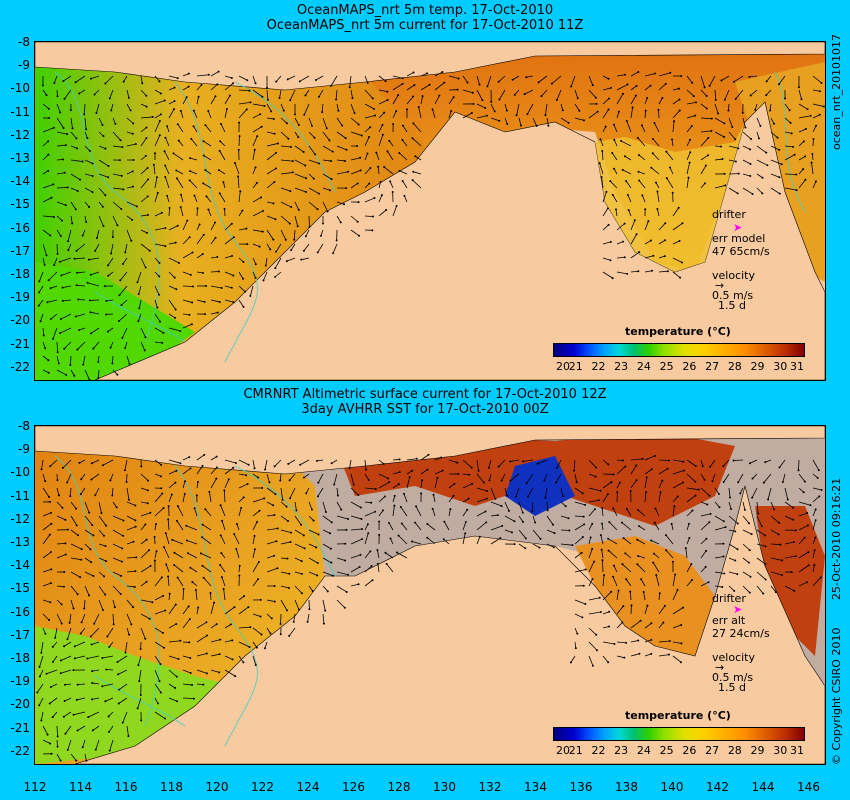  What do you see at coordinates (20, 134) in the screenshot?
I see `top-lat-label: -12` at bounding box center [20, 134].